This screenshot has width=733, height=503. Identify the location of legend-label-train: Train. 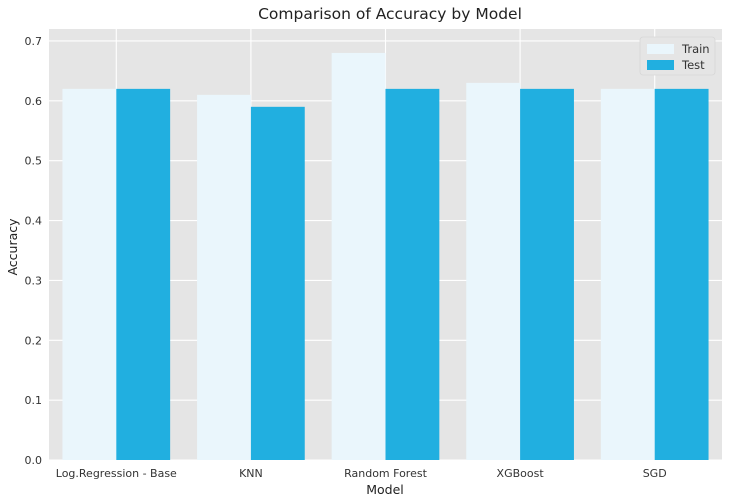
(695, 49).